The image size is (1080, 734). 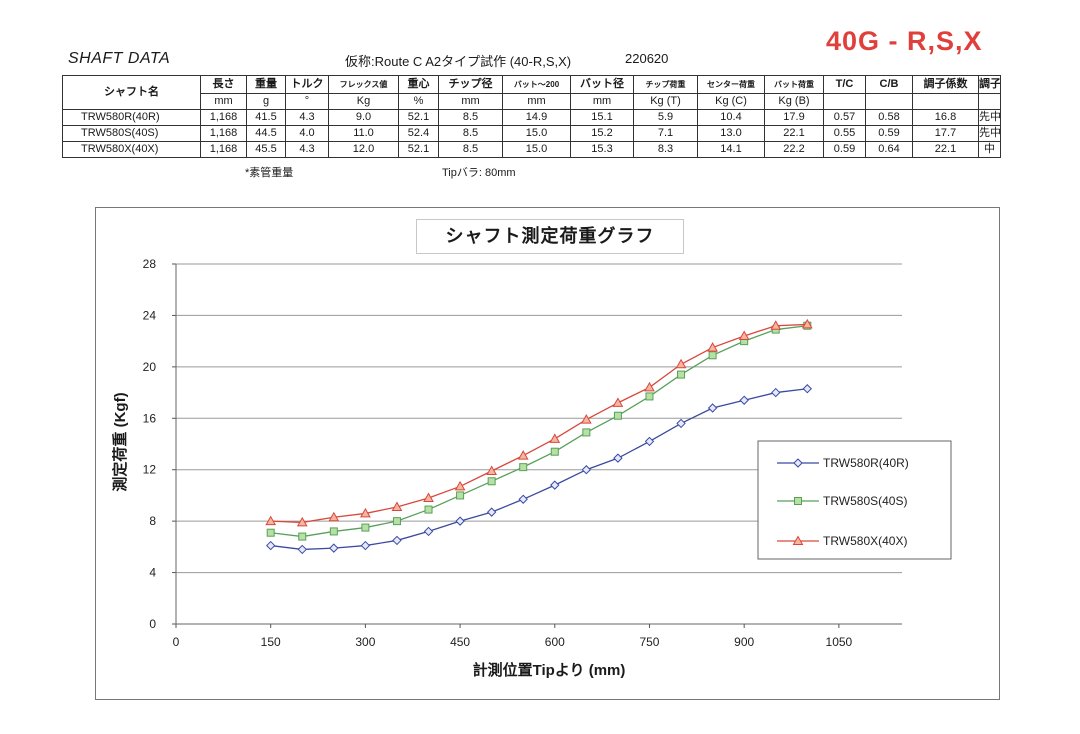 I want to click on table-cell: 0.58, so click(x=889, y=117).